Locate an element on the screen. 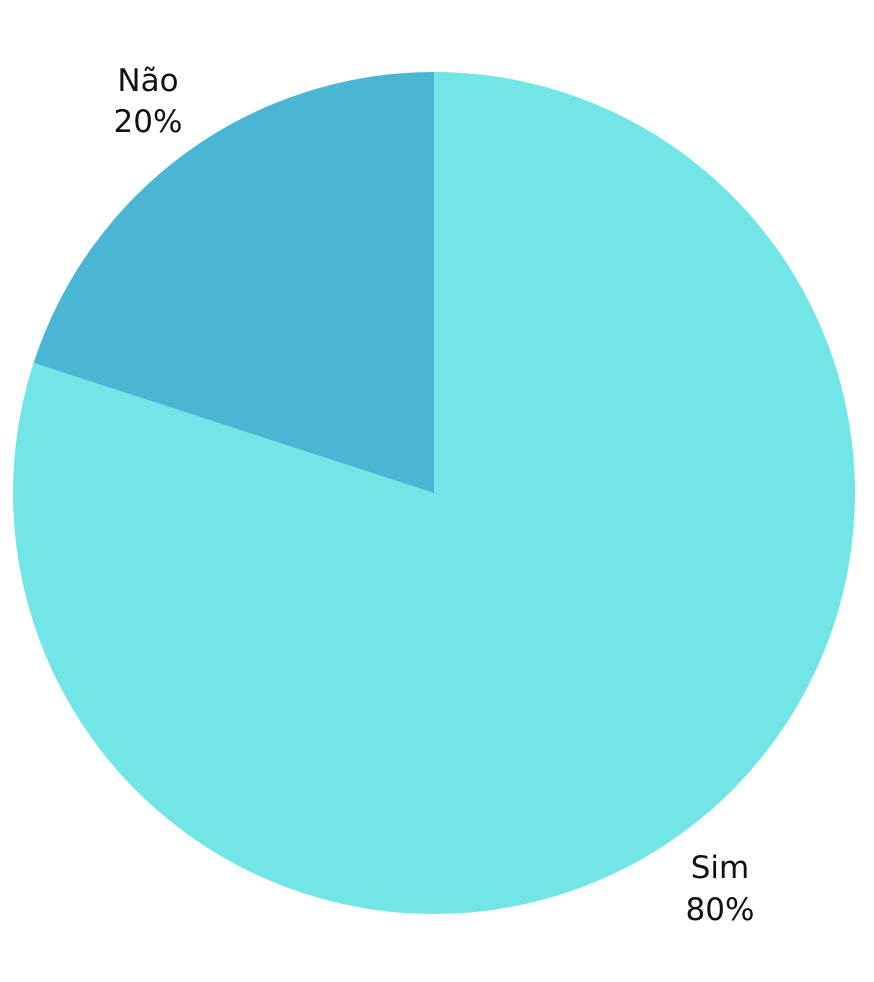 This screenshot has height=982, width=874. slice-label-percent: 80% is located at coordinates (720, 910).